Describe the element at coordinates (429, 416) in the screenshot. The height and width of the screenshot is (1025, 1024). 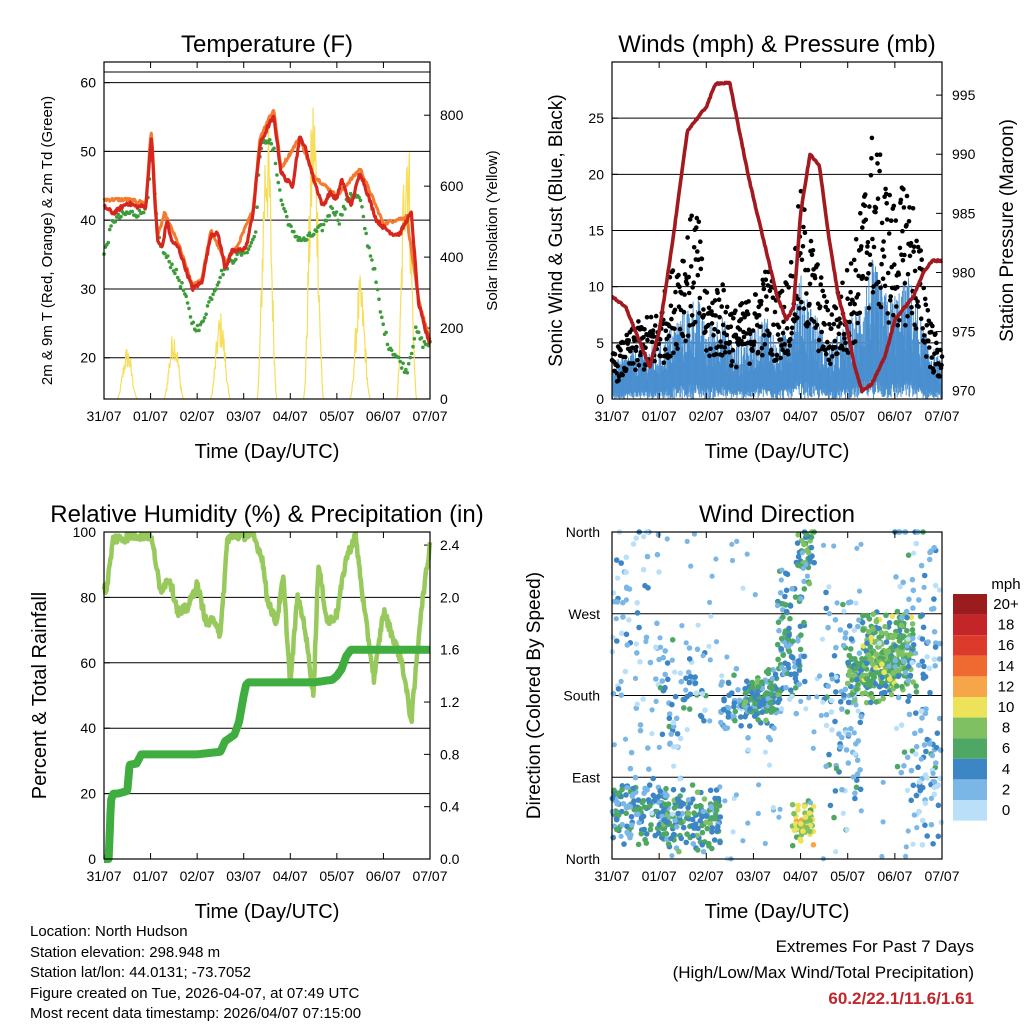
I see `x-tick-label: 07/07` at that location.